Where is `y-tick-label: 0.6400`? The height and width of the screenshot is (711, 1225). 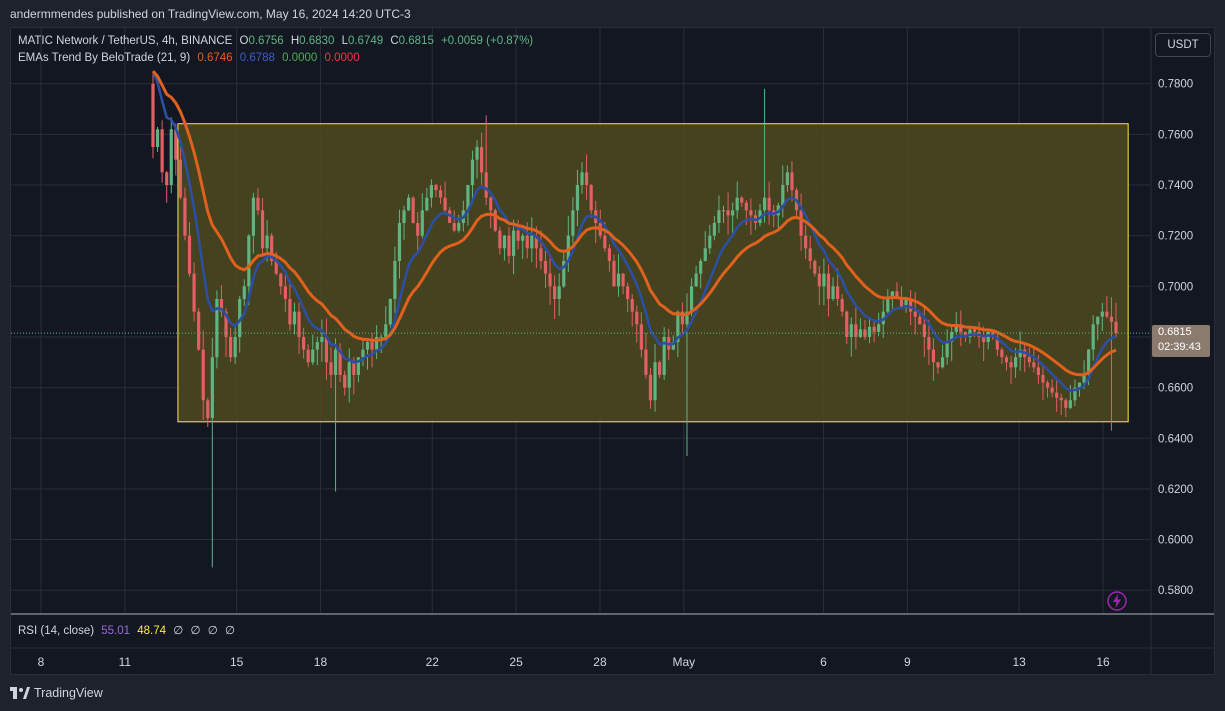 y-tick-label: 0.6400 is located at coordinates (1175, 439).